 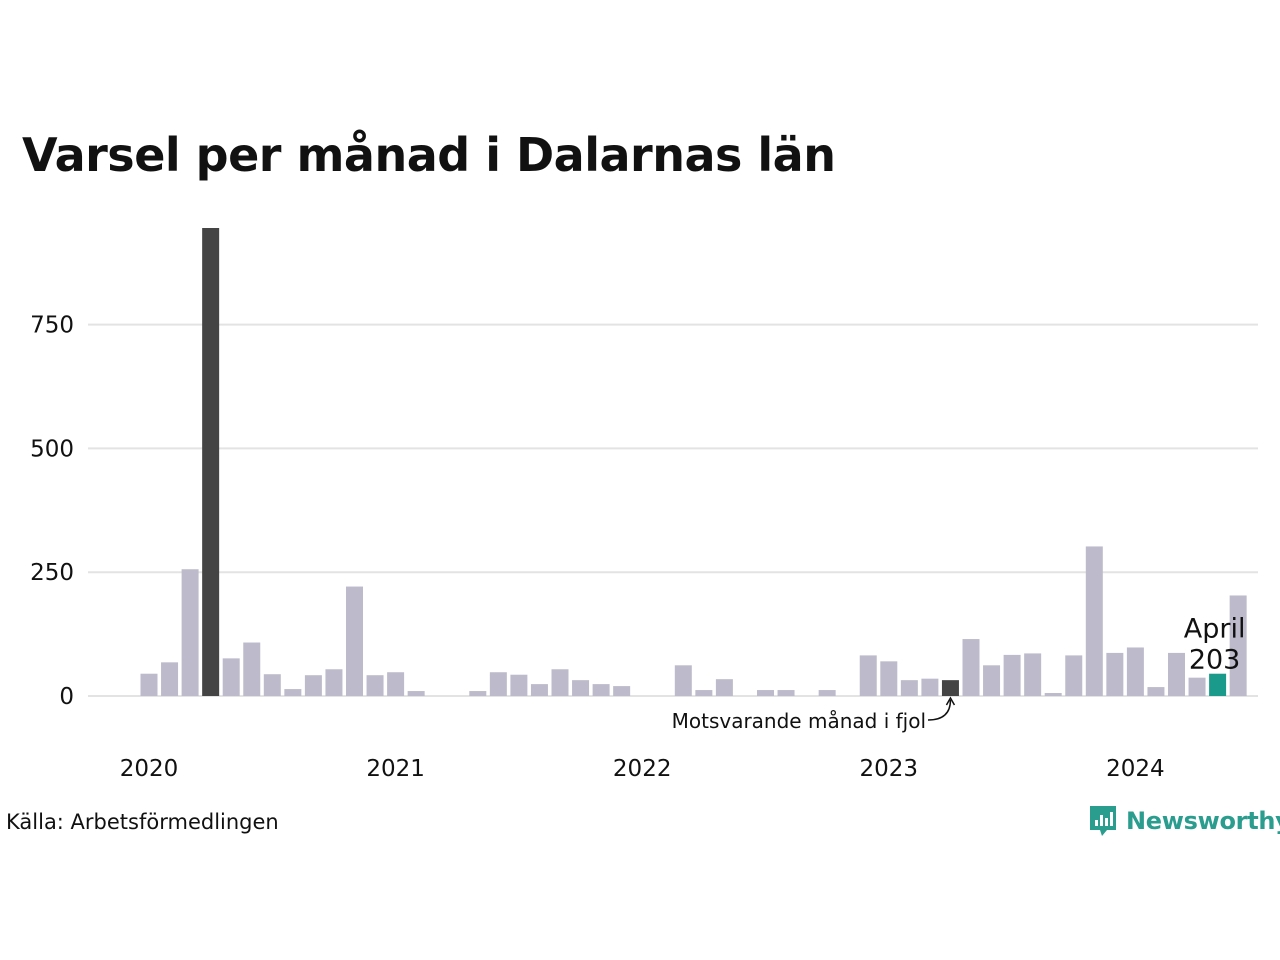 What do you see at coordinates (52, 573) in the screenshot?
I see `y-tick-label: 250` at bounding box center [52, 573].